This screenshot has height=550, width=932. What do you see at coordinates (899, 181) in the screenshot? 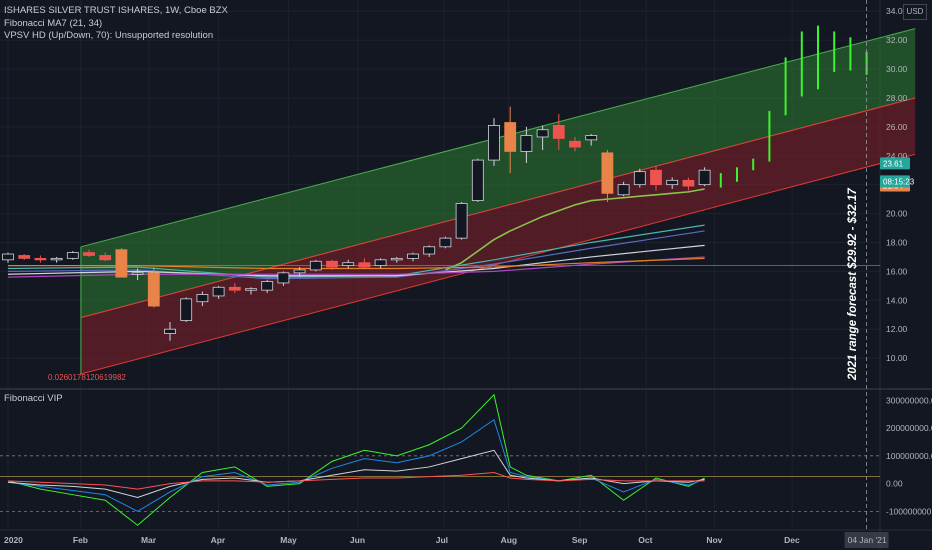
I see `price-badge-label: 08:15:23` at bounding box center [899, 181].